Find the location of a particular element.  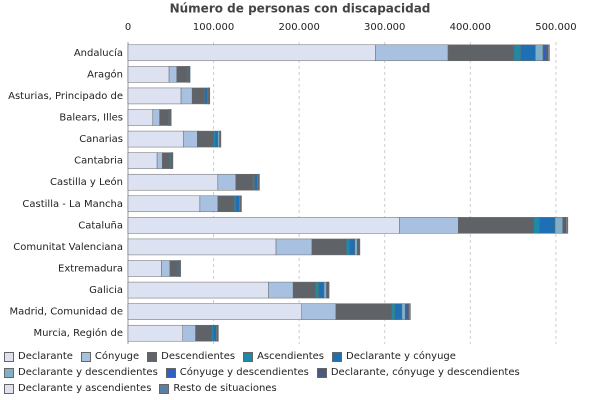

legend-item: Cónyuge is located at coordinates (110, 356).